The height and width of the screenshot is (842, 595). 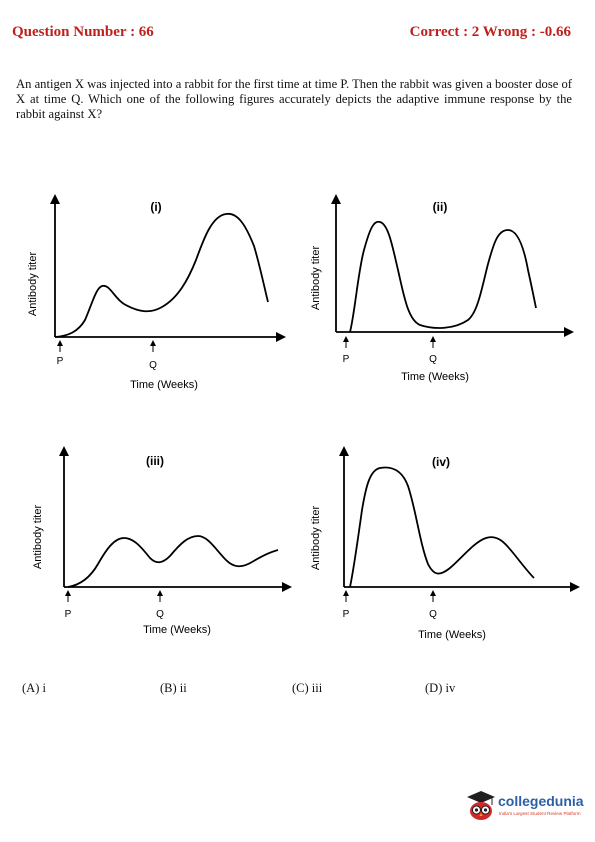 What do you see at coordinates (481, 805) in the screenshot?
I see `graduate-owl-icon` at bounding box center [481, 805].